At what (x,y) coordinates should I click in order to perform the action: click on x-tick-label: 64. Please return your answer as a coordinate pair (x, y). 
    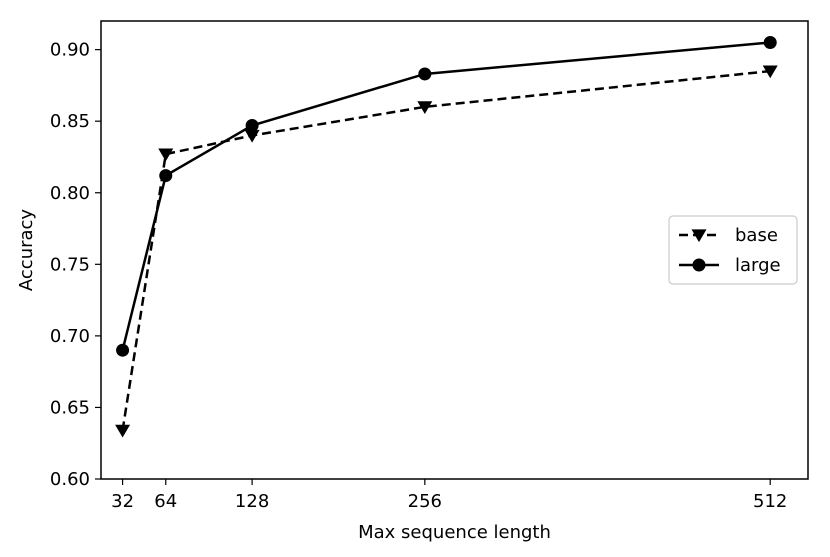
    Looking at the image, I should click on (165, 501).